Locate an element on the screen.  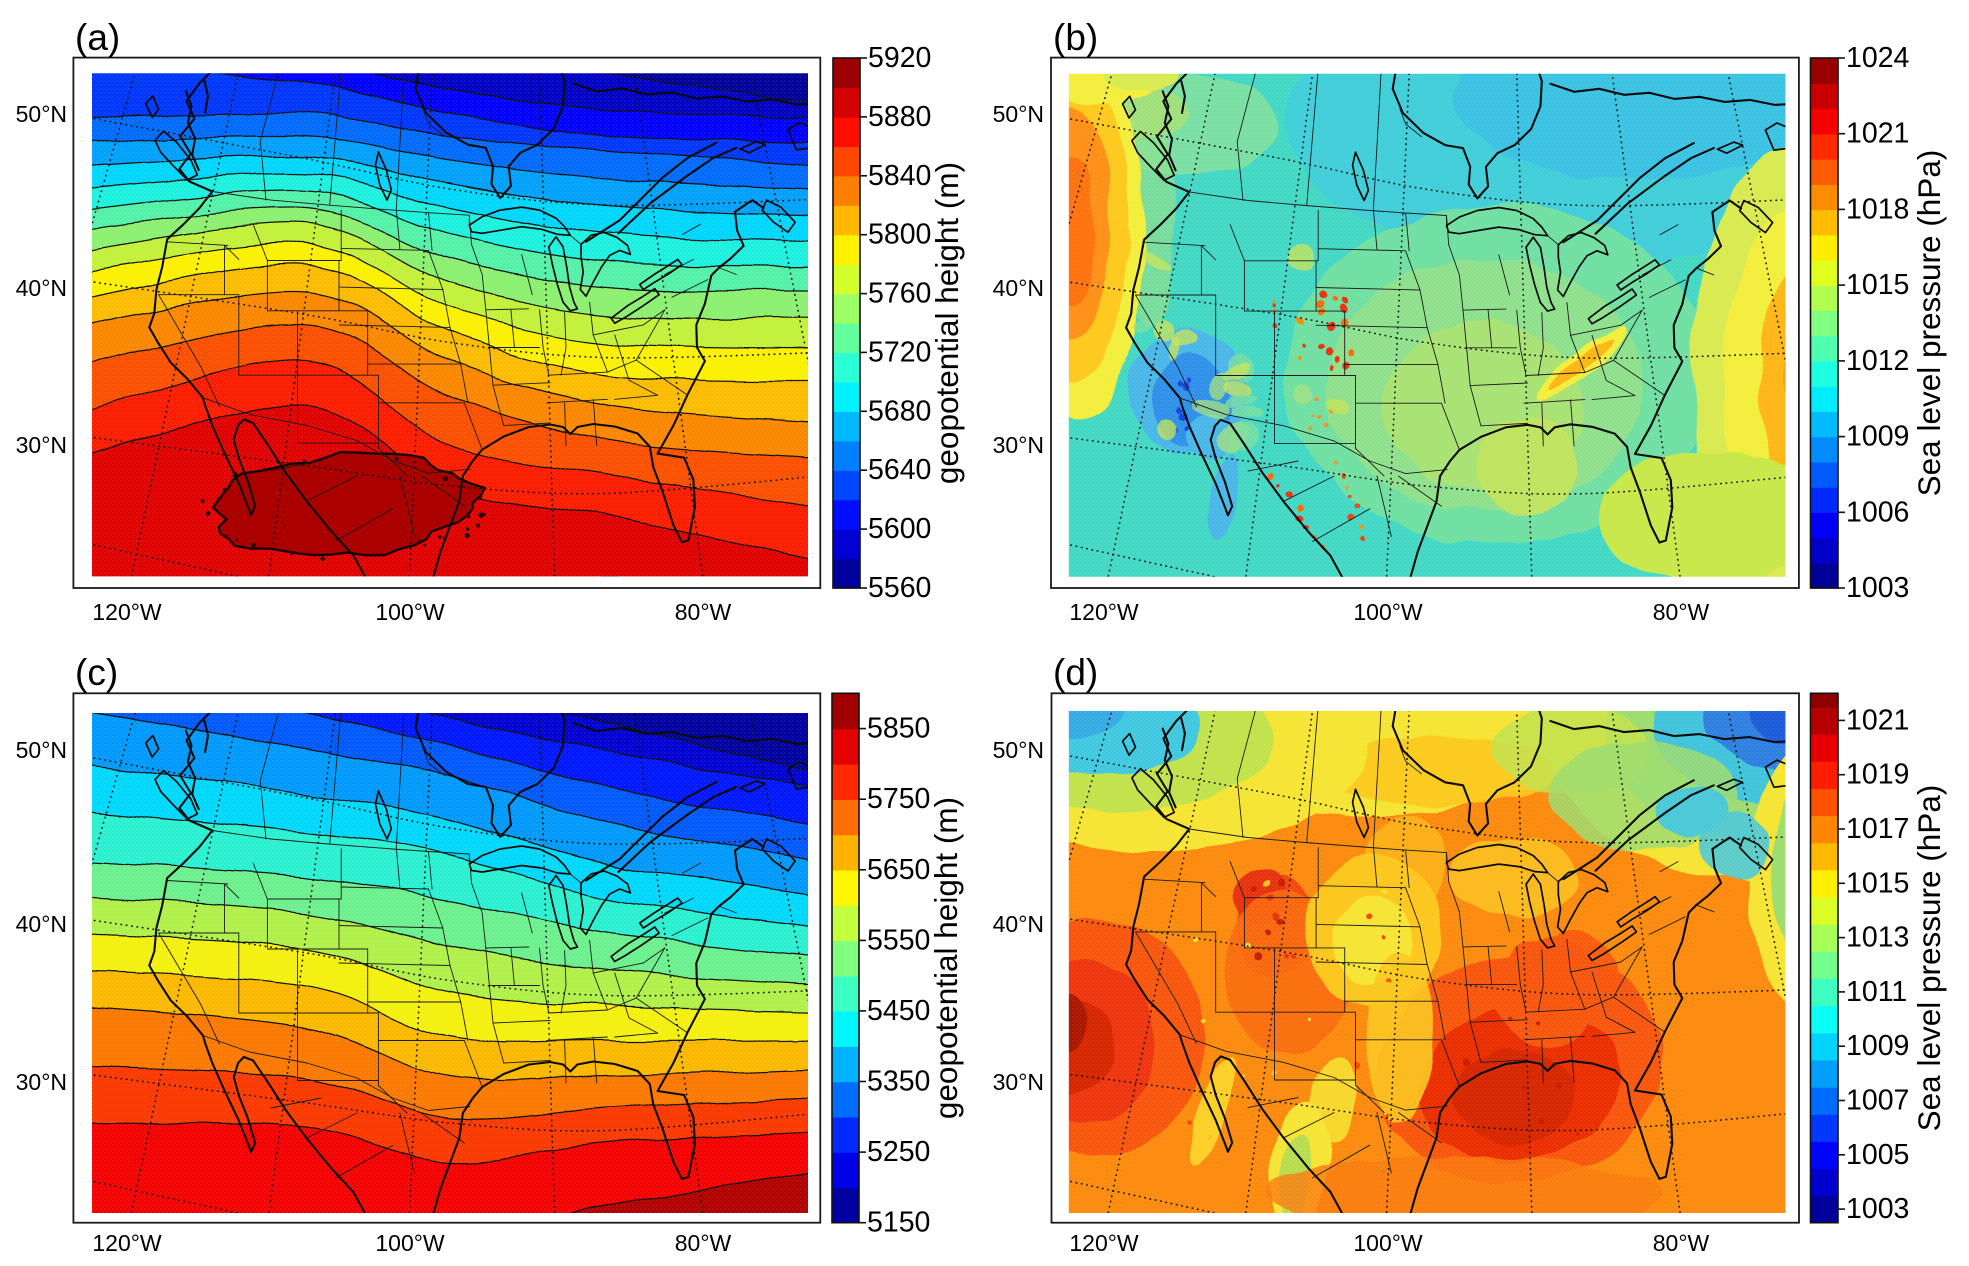
svg-text: 5600 is located at coordinates (899, 529).